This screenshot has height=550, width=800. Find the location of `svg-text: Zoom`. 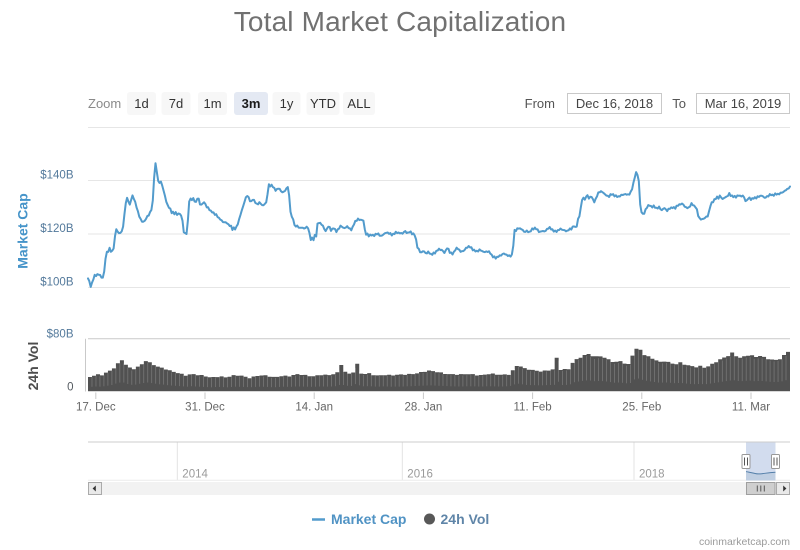

svg-text: Zoom is located at coordinates (104, 103).